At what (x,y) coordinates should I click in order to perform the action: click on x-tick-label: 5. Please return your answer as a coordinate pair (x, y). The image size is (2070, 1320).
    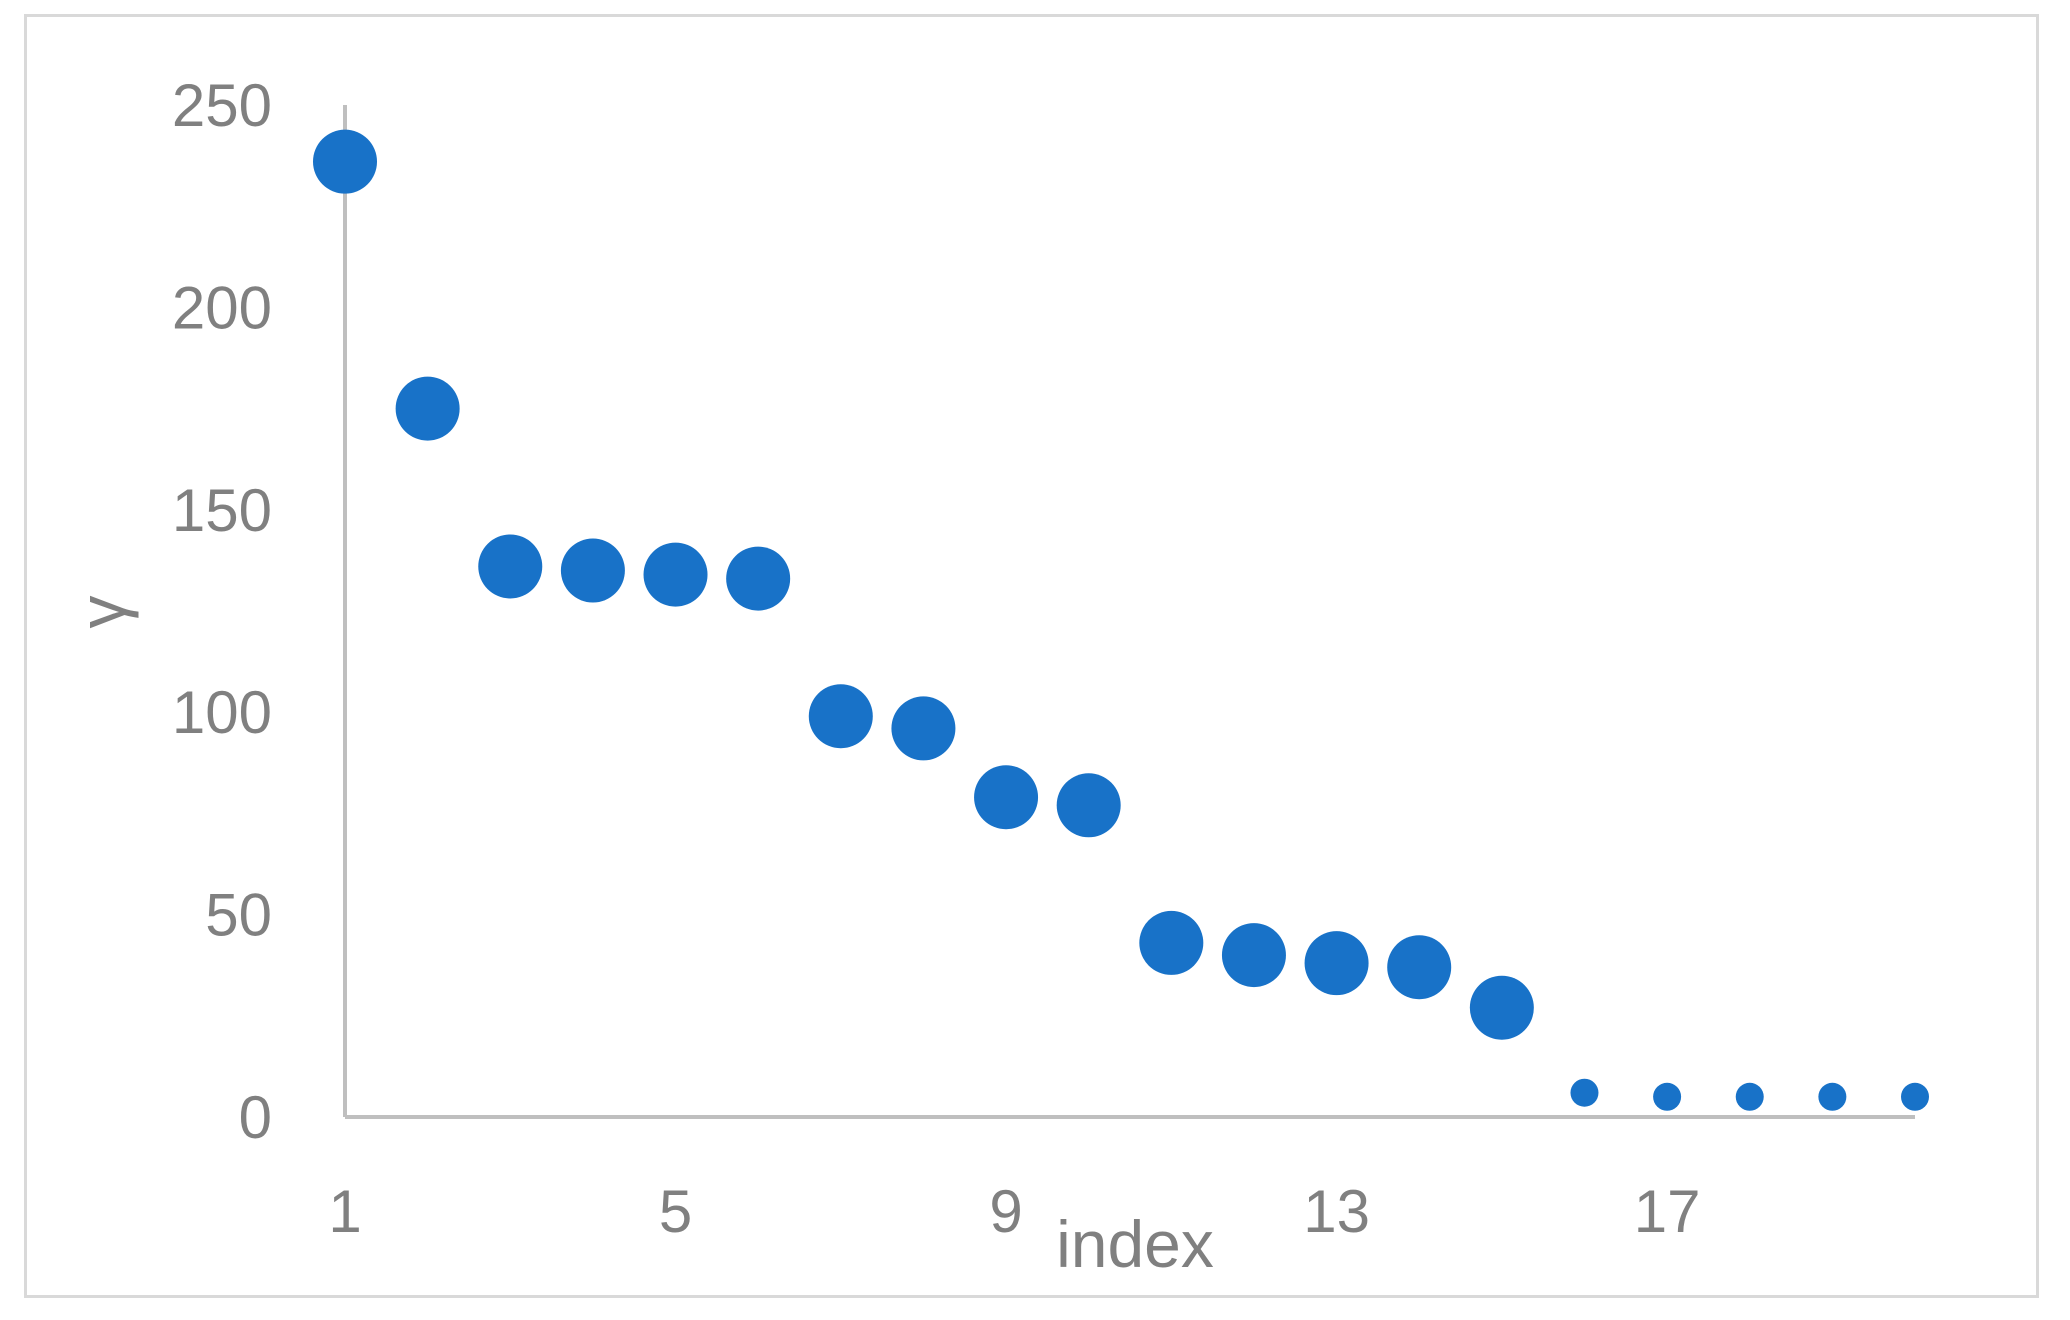
    Looking at the image, I should click on (675, 1211).